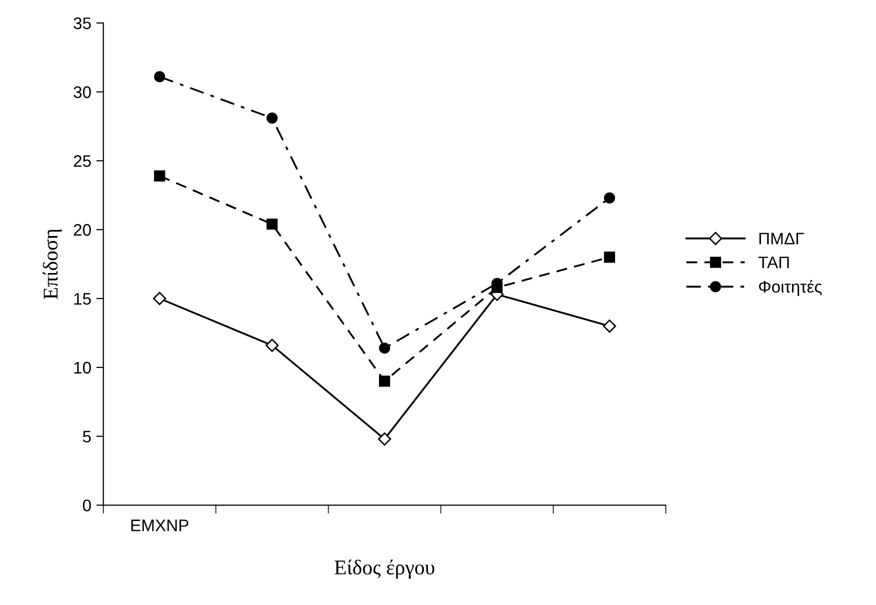  What do you see at coordinates (384, 569) in the screenshot?
I see `x-axis-title: Είδος έργου` at bounding box center [384, 569].